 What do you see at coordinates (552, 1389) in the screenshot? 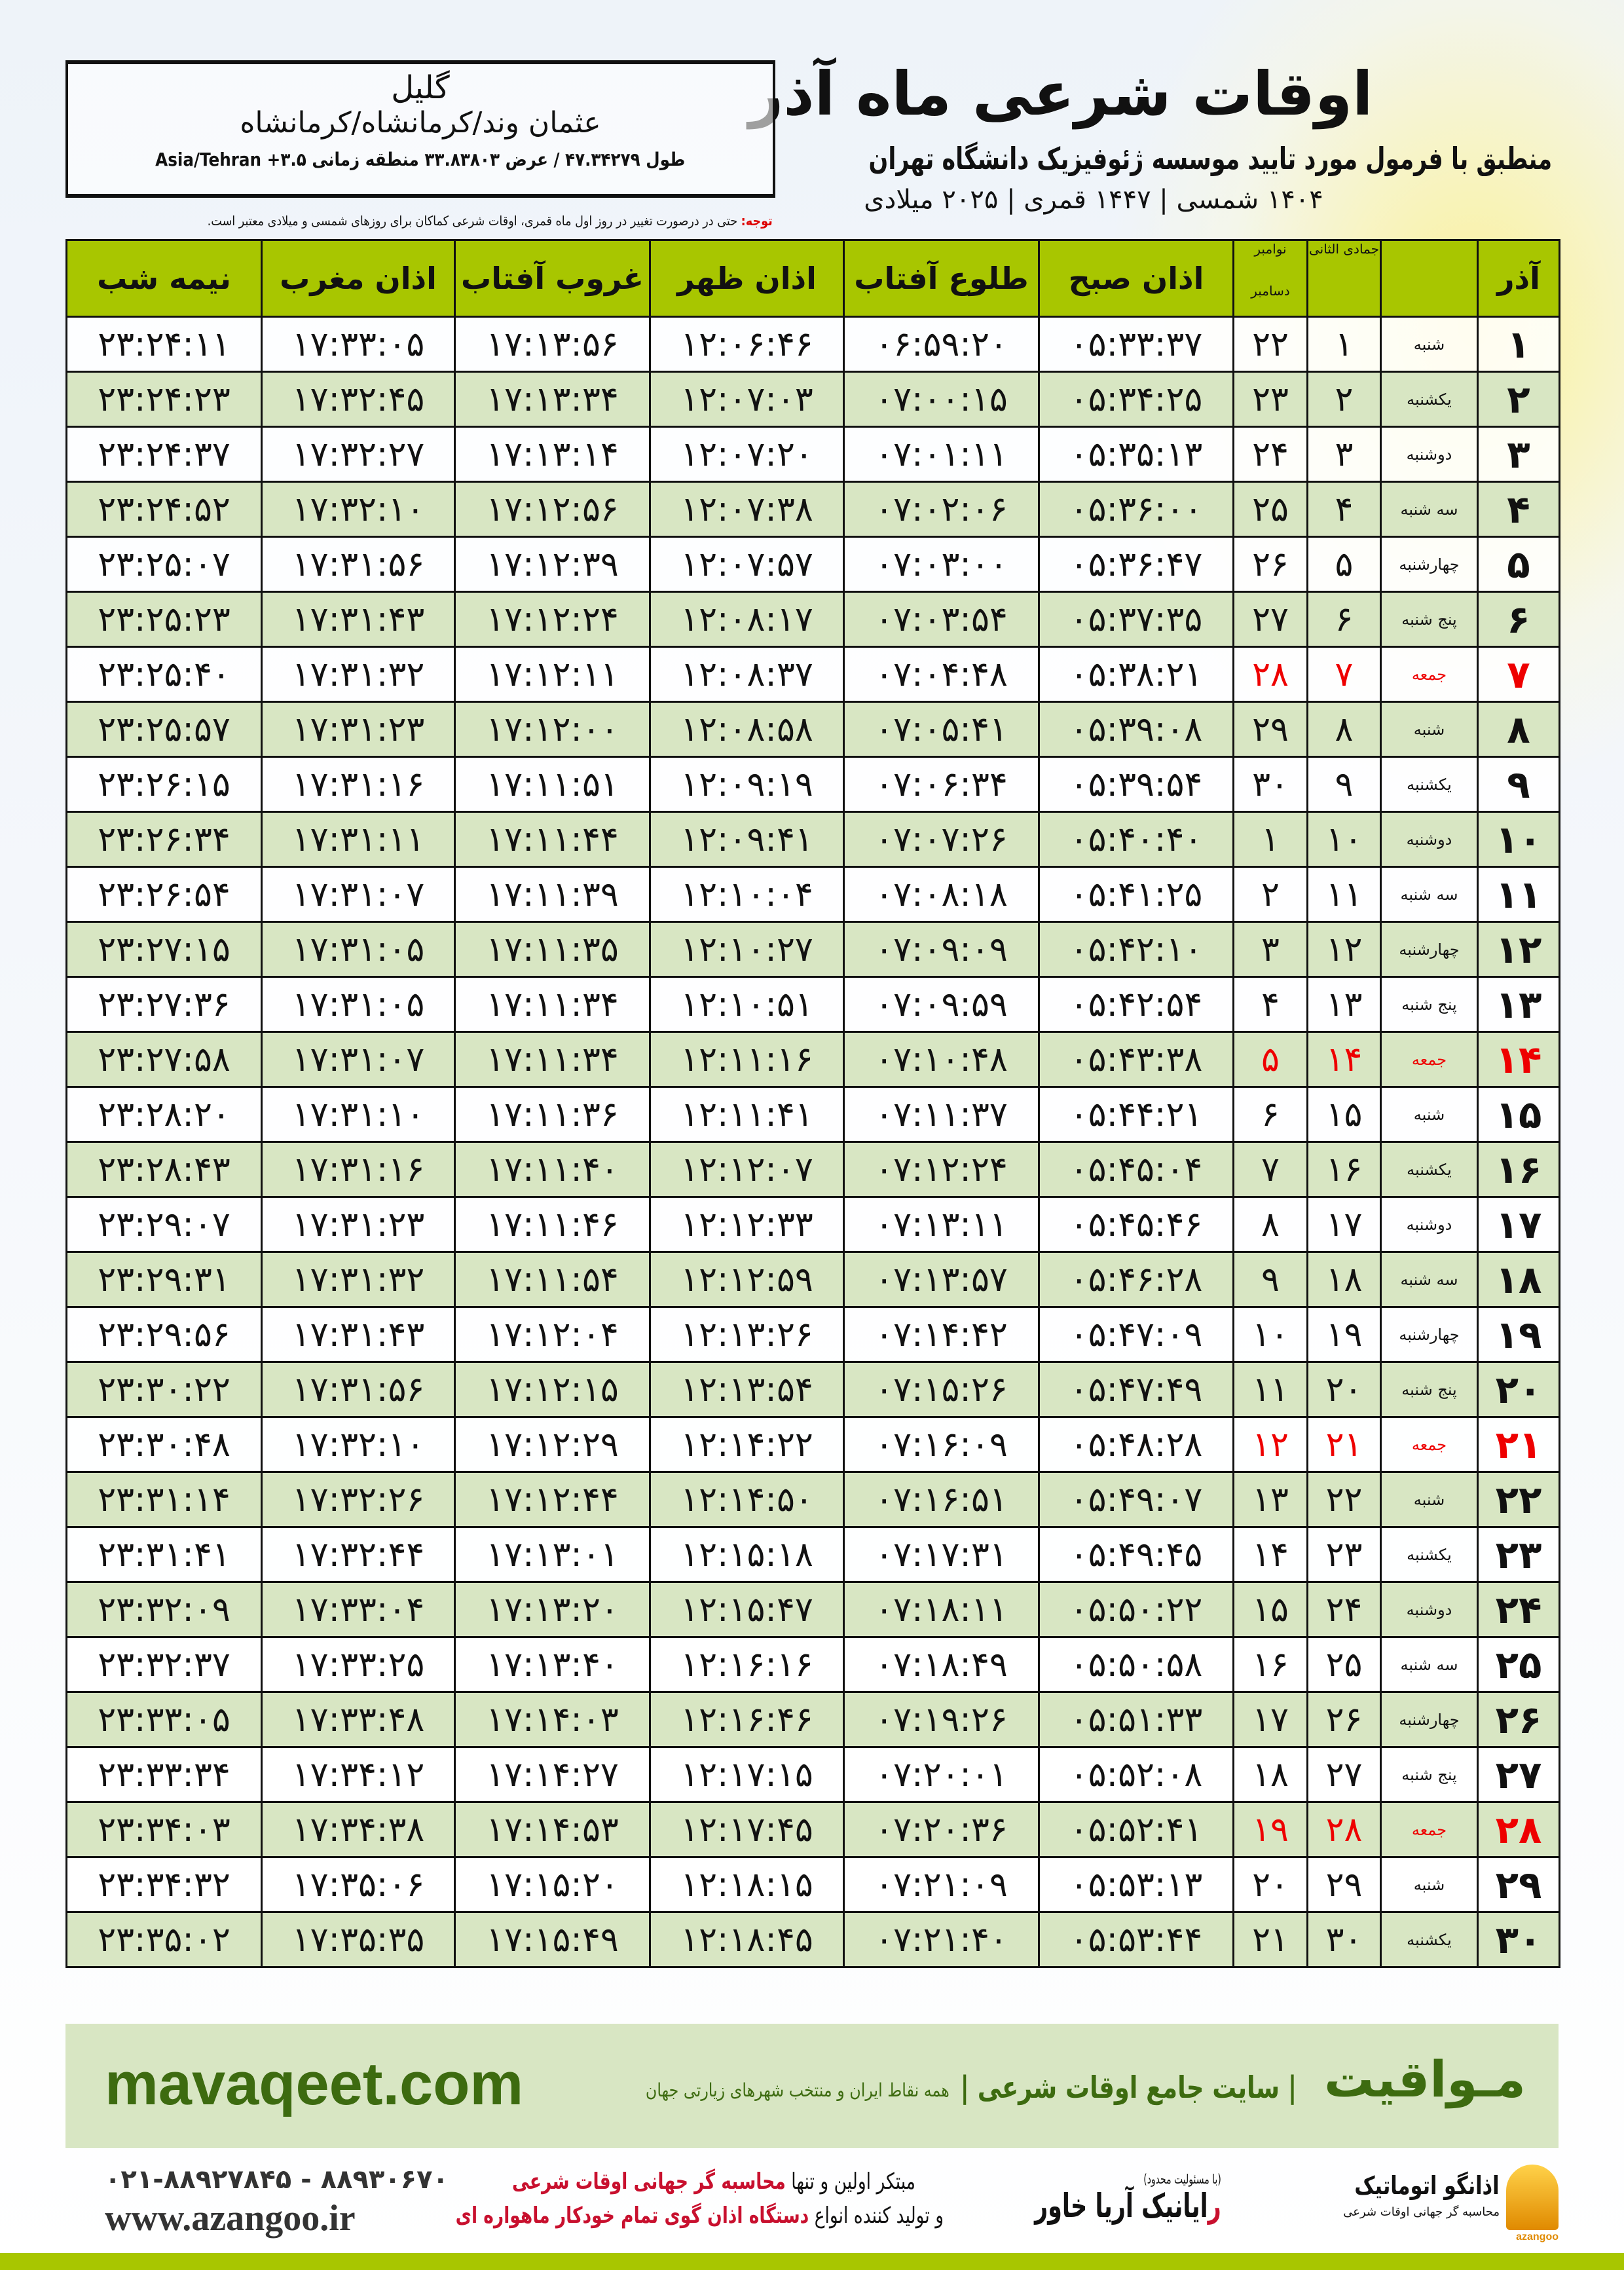
I see `sunset-time: ۱۷:۱۲:۱۵` at bounding box center [552, 1389].